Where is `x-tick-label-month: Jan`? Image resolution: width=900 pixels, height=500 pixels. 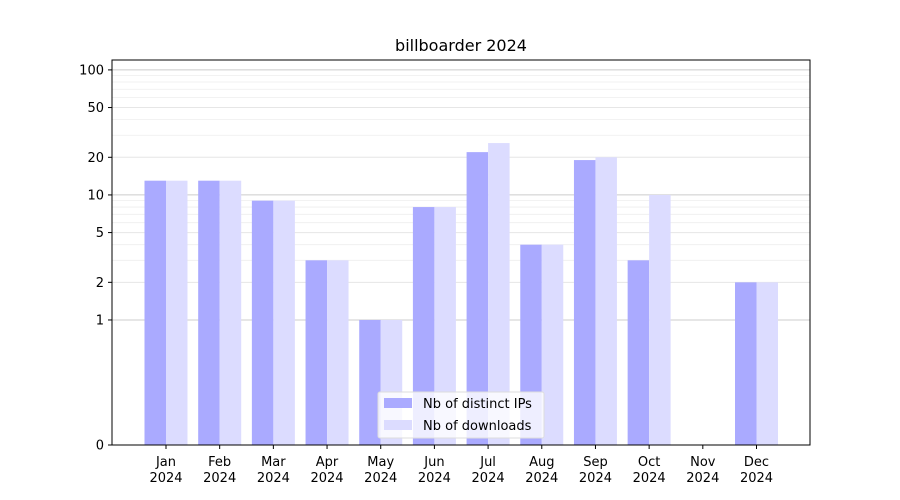
x-tick-label-month: Jan is located at coordinates (165, 462).